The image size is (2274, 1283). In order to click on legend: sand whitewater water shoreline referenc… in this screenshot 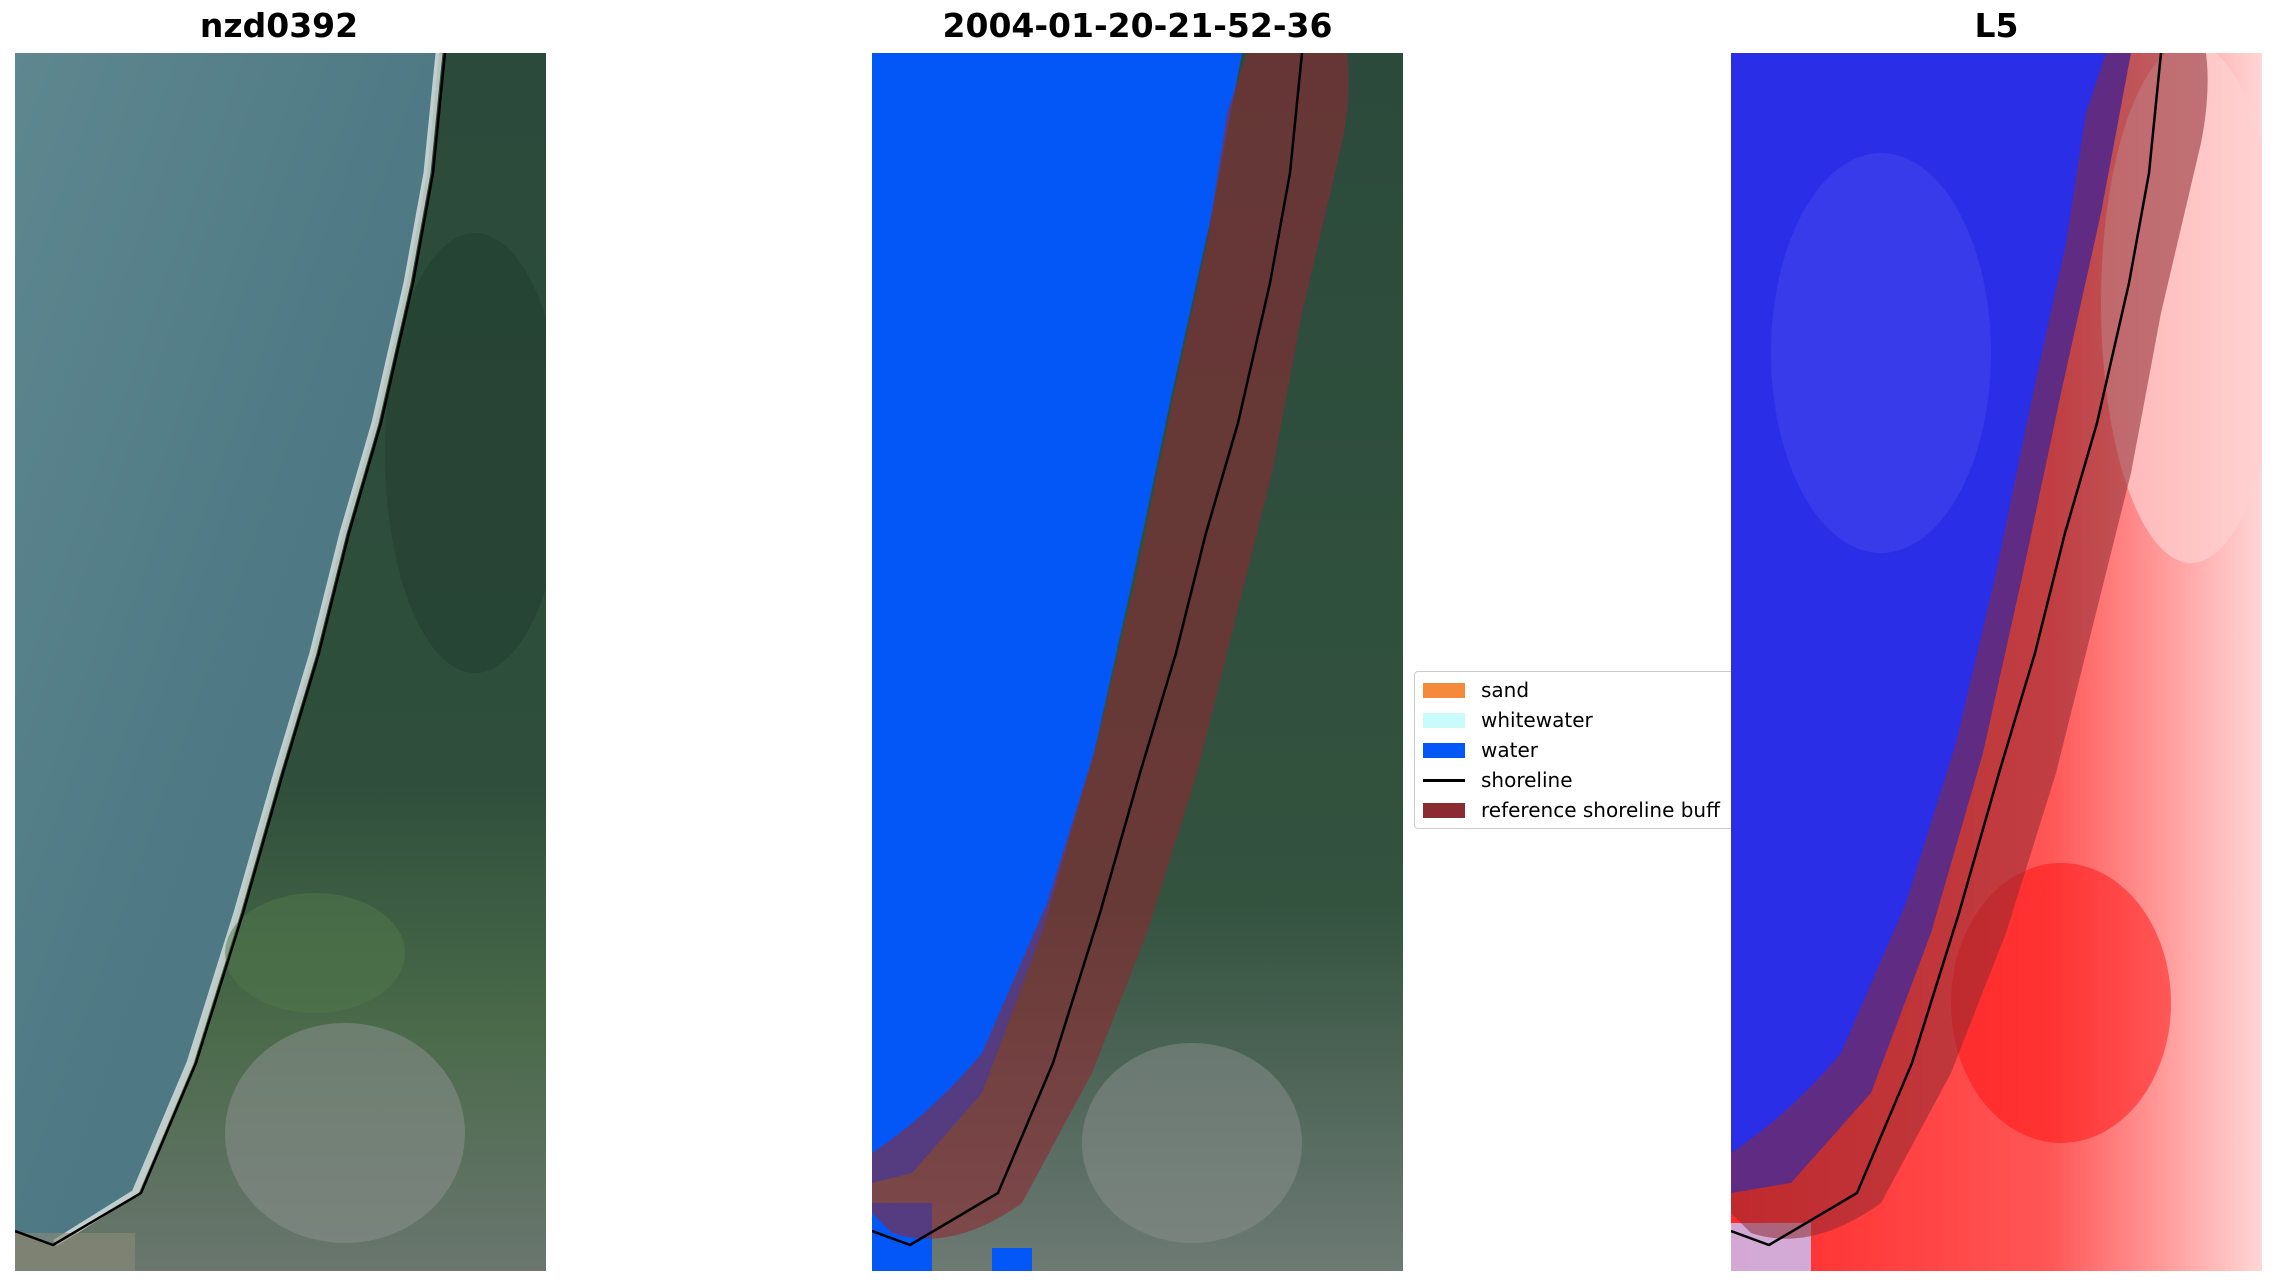, I will do `click(1579, 750)`.